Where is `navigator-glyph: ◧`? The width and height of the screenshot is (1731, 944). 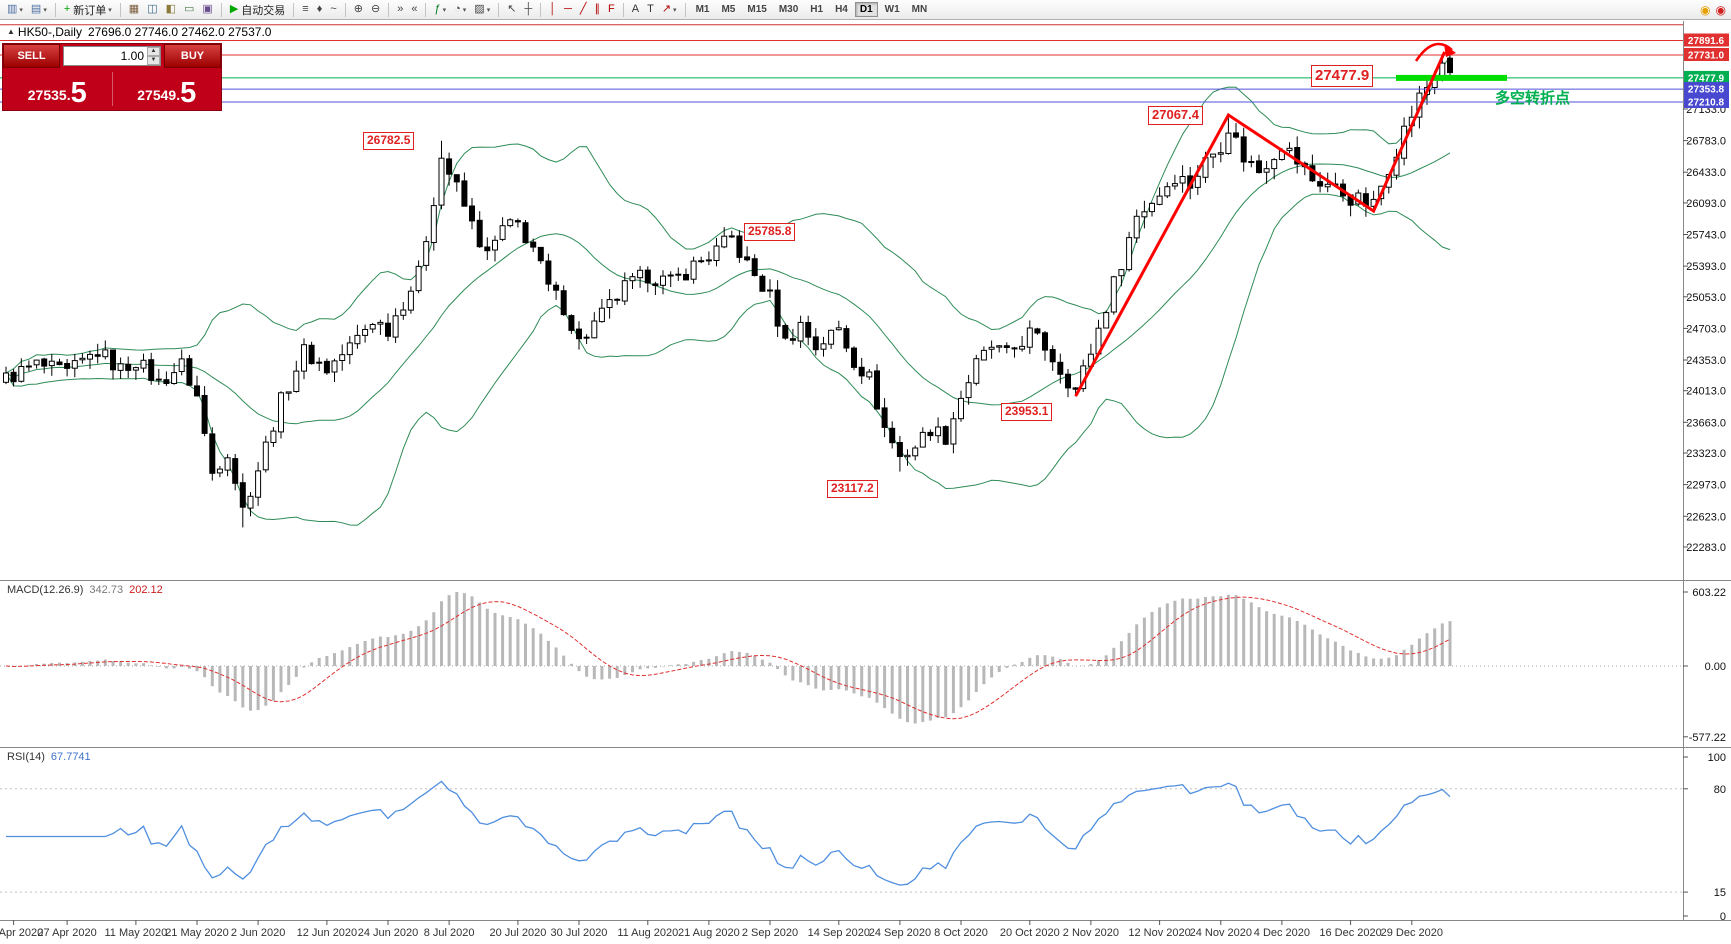 navigator-glyph: ◧ is located at coordinates (171, 9).